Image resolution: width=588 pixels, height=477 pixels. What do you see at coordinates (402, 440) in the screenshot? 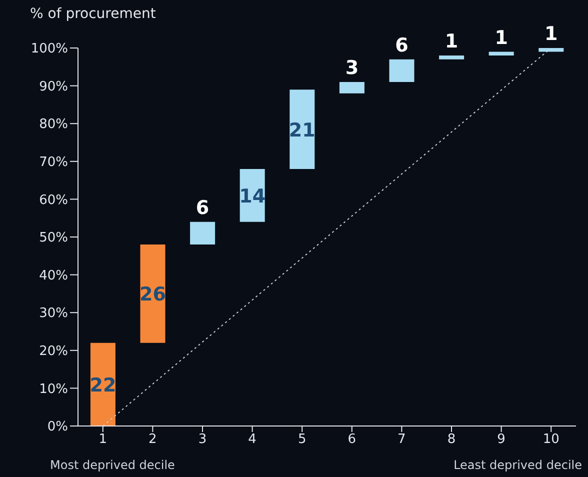
I see `x-tick-label: 7` at bounding box center [402, 440].